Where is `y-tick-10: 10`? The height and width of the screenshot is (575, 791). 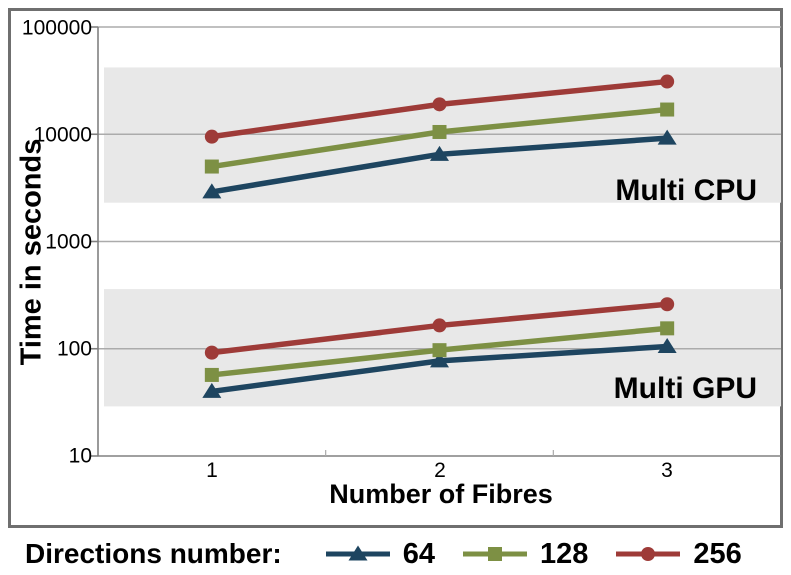
y-tick-10: 10 is located at coordinates (80, 456).